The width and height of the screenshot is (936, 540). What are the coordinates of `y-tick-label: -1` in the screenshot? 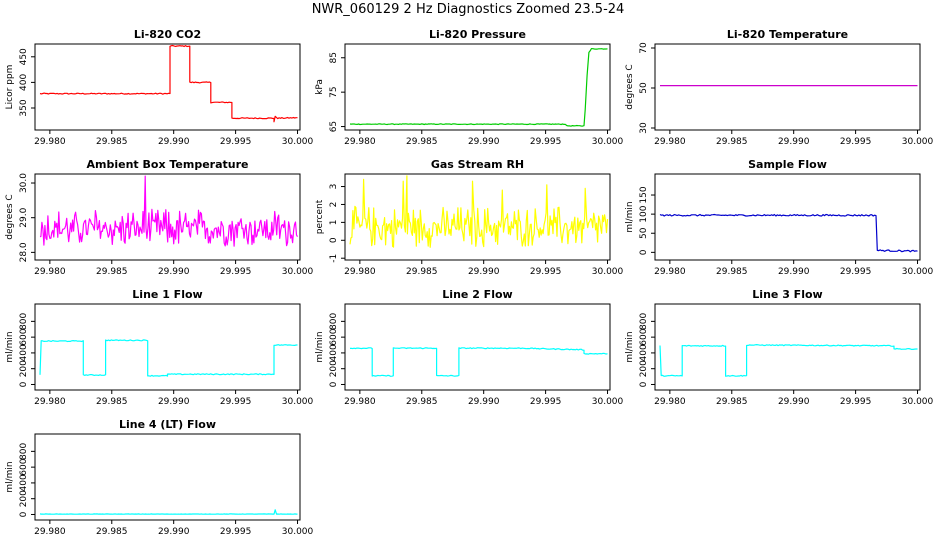 It's located at (334, 258).